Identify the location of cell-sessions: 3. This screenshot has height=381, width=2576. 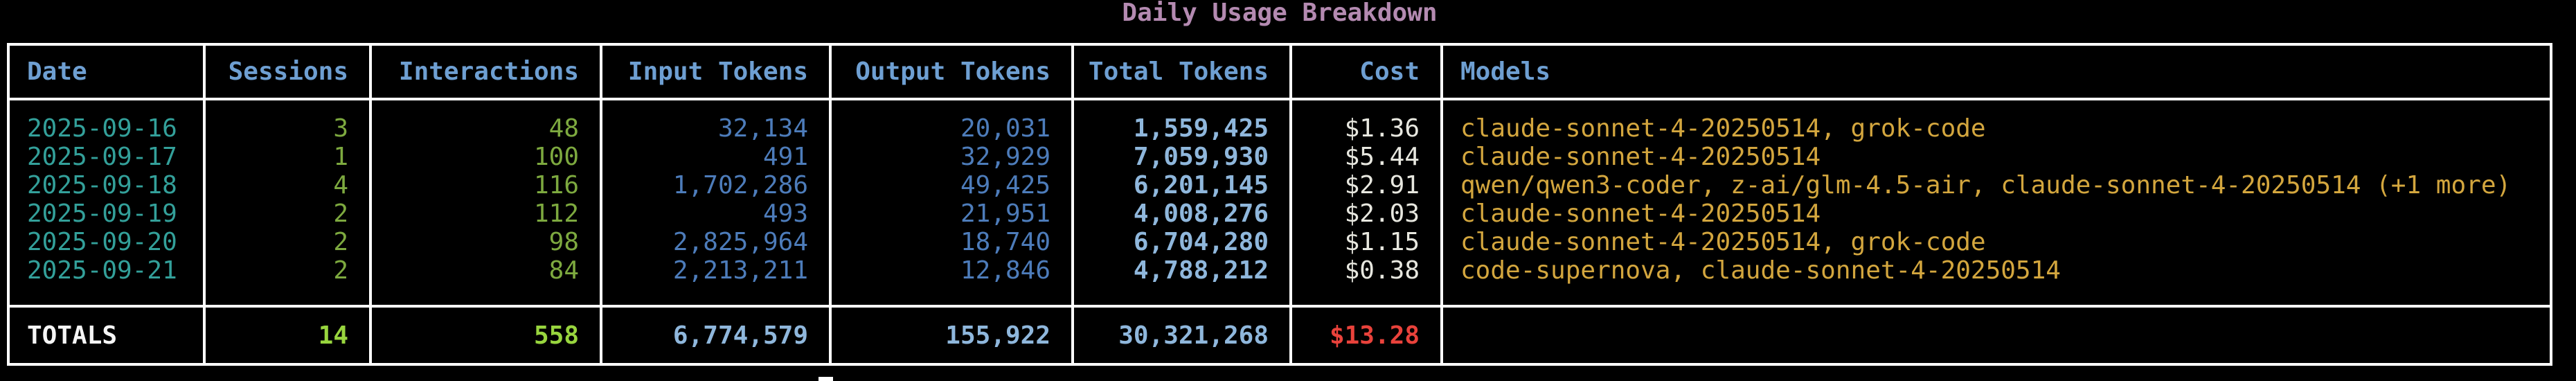
(340, 128).